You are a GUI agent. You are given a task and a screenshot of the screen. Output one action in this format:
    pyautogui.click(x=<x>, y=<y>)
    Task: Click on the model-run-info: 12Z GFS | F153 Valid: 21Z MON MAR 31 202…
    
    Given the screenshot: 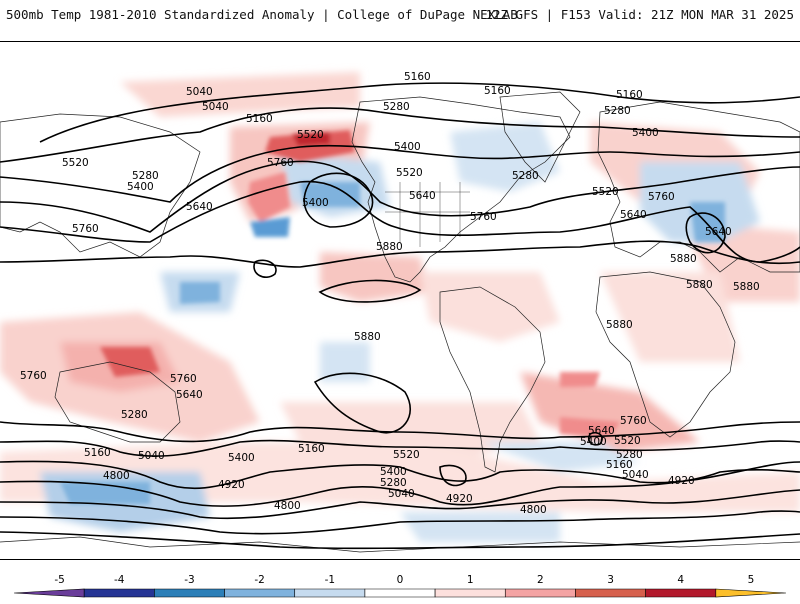 What is the action you would take?
    pyautogui.click(x=639, y=14)
    